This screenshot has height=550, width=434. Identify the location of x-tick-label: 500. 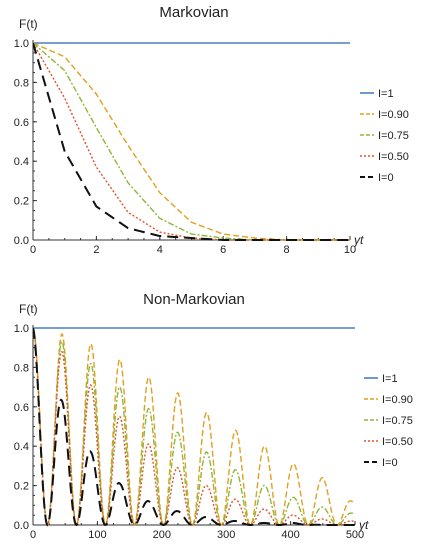
(355, 535).